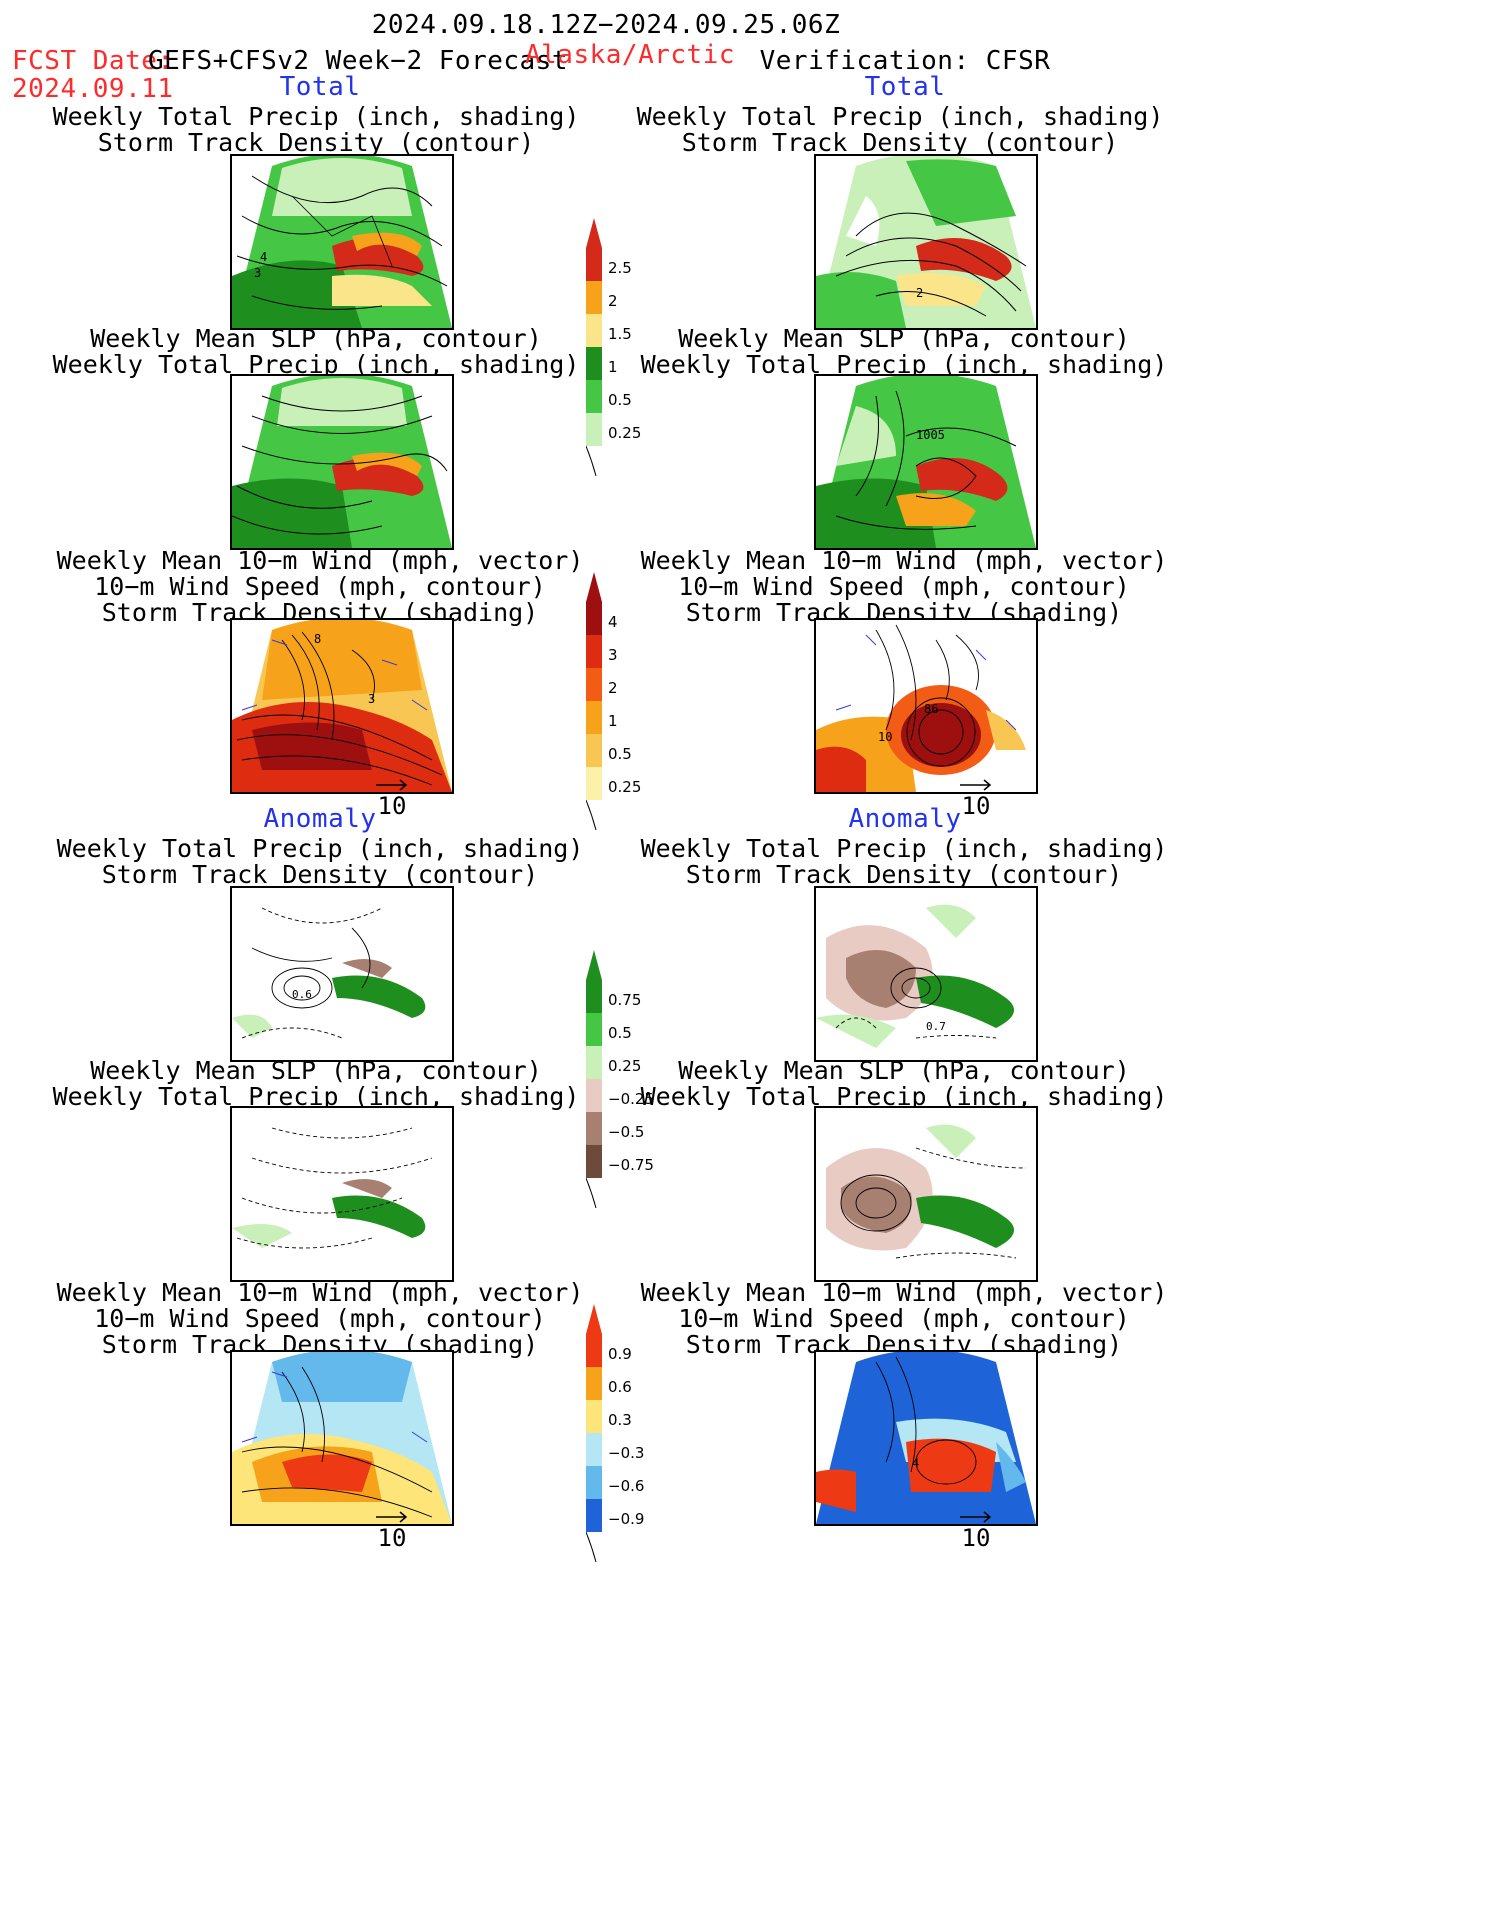 This screenshot has height=1925, width=1487. I want to click on date-range-title: 2024.09.18.12Z−2024.09.25.06Z, so click(606, 25).